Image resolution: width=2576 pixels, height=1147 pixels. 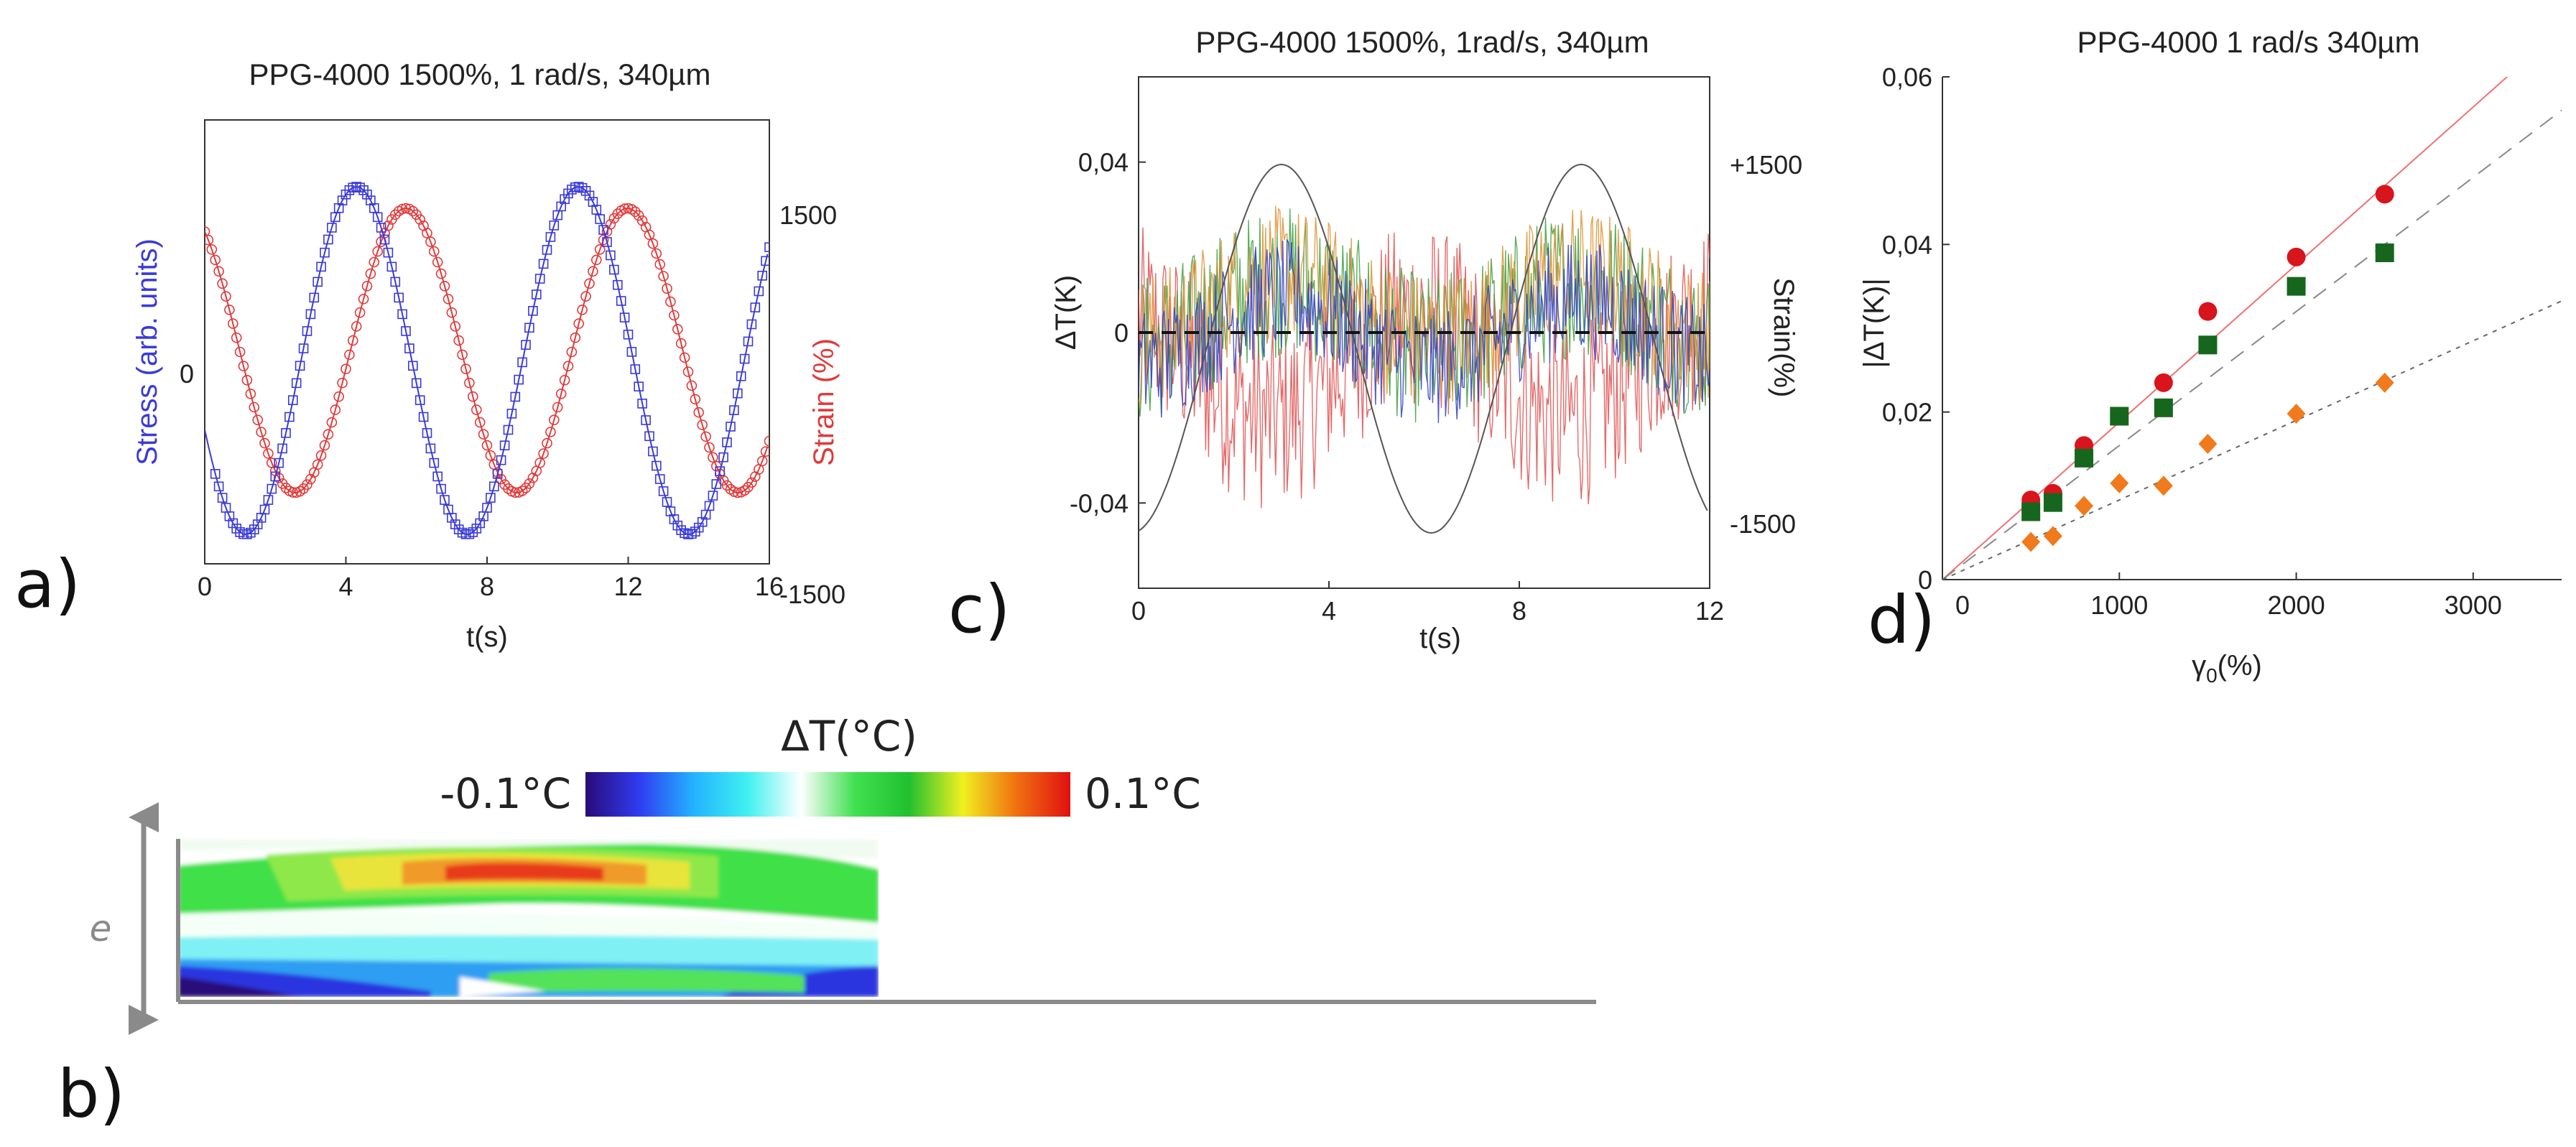 I want to click on panel-a-right-tick-top: 1500, so click(x=808, y=215).